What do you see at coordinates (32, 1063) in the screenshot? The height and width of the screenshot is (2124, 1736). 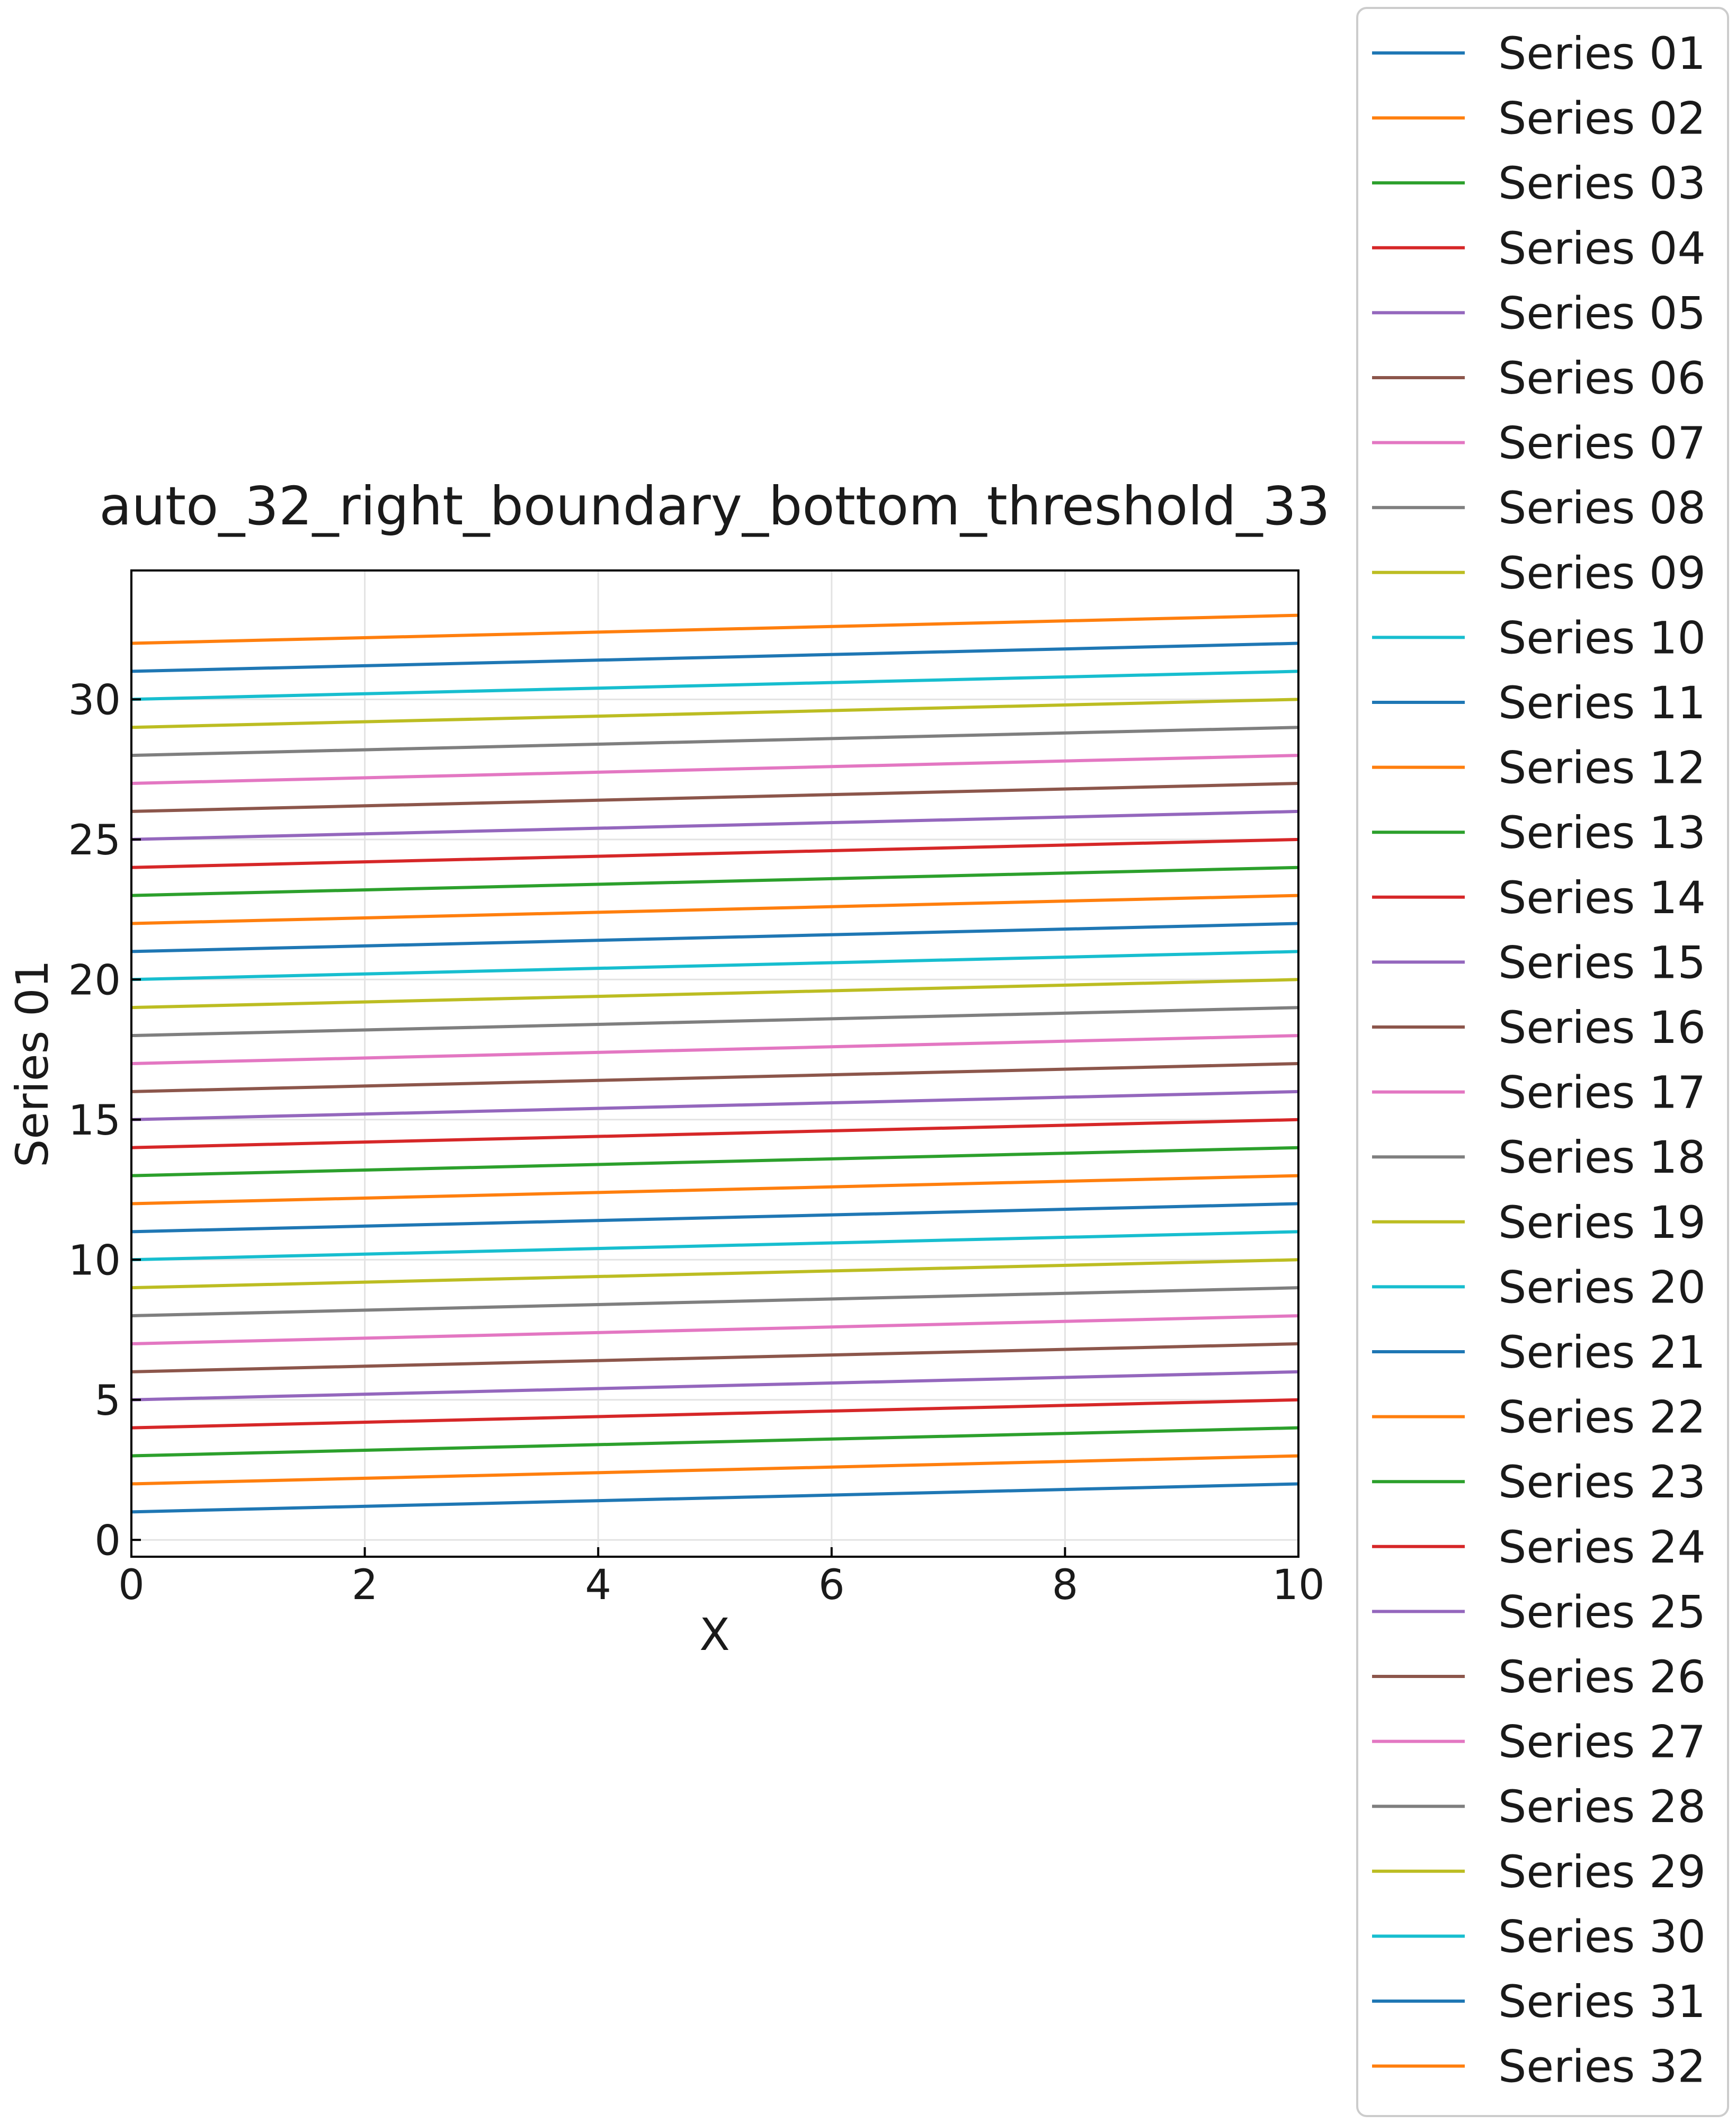 I see `y-axis-label: Series 01` at bounding box center [32, 1063].